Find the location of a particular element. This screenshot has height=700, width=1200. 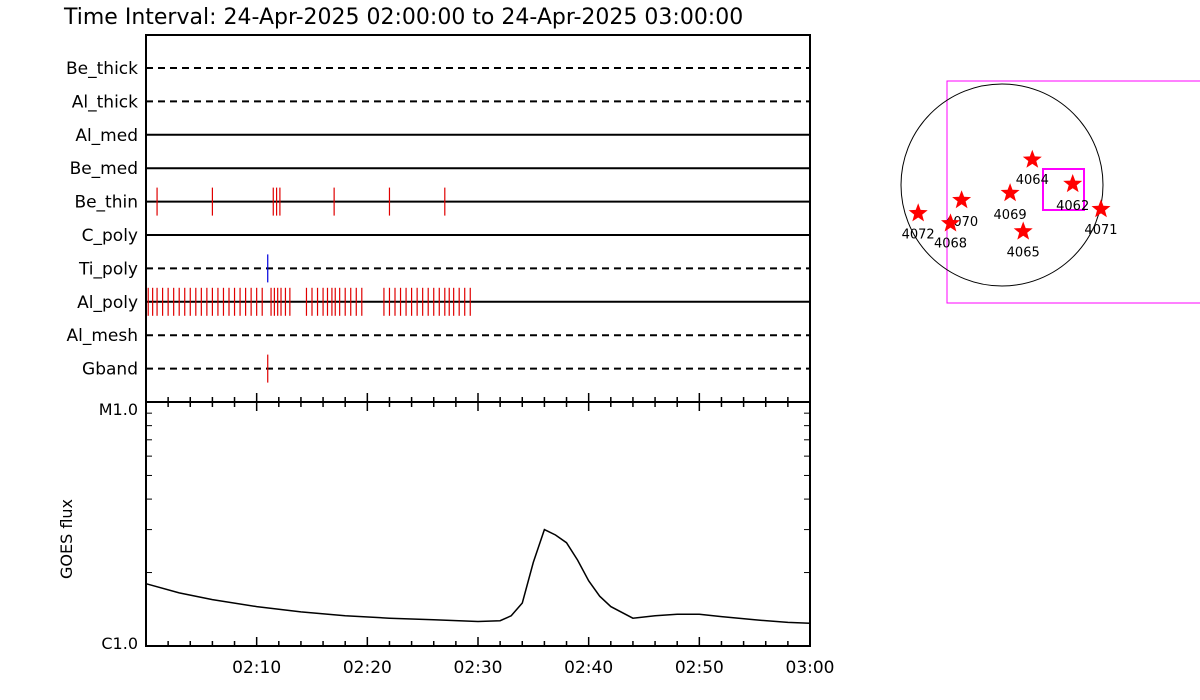

region-label-4065: 4065 is located at coordinates (1023, 252).